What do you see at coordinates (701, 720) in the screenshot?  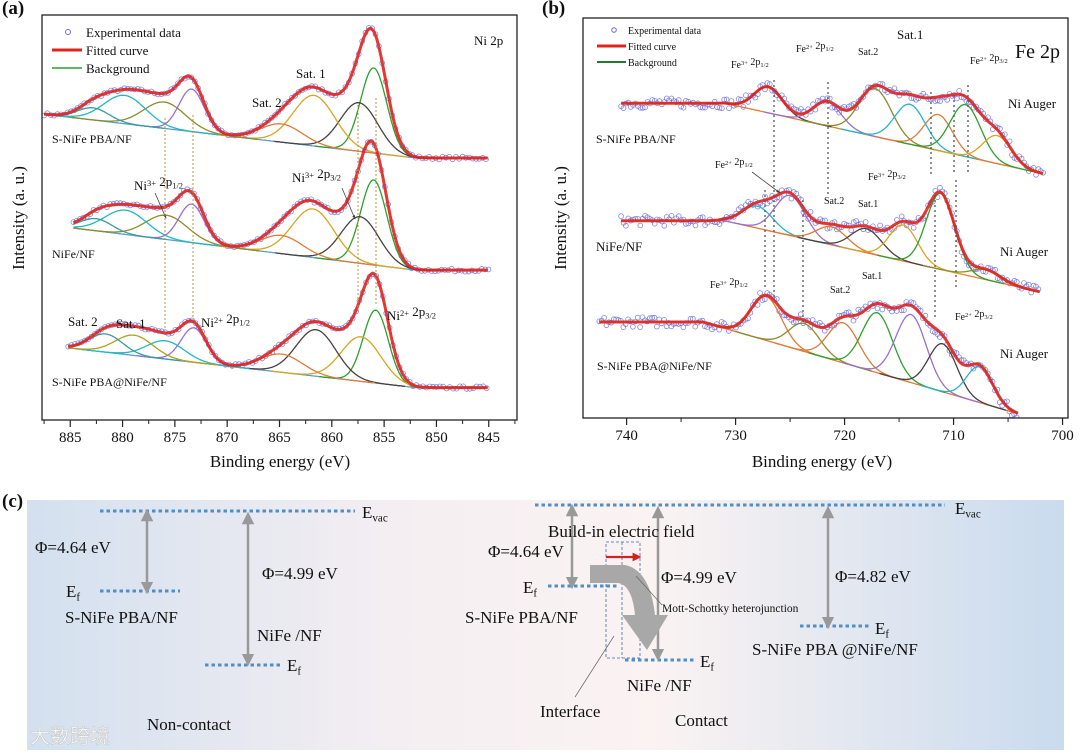 I see `caption-contact: Contact` at bounding box center [701, 720].